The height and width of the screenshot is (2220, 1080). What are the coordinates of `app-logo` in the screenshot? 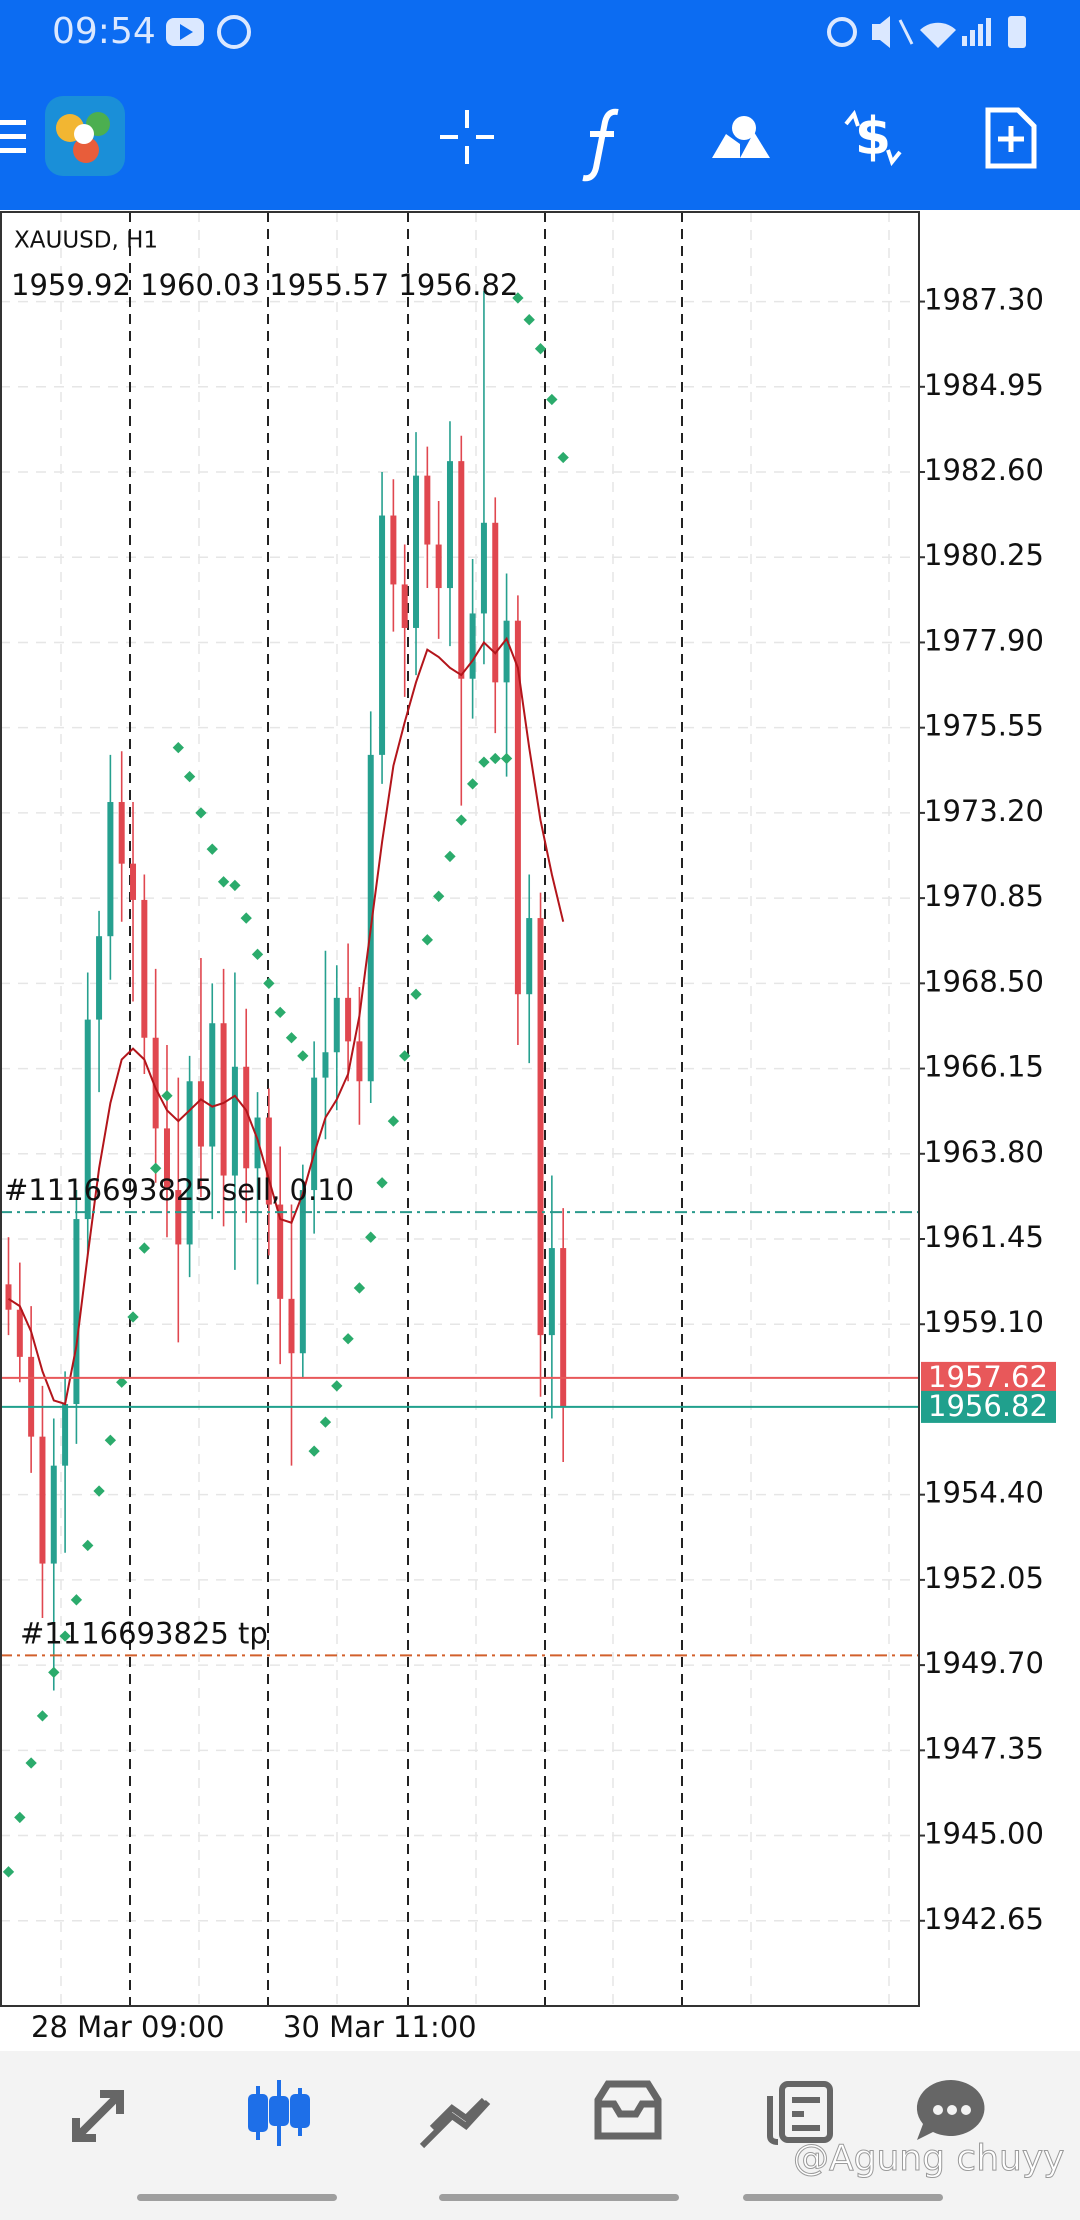 It's located at (85, 136).